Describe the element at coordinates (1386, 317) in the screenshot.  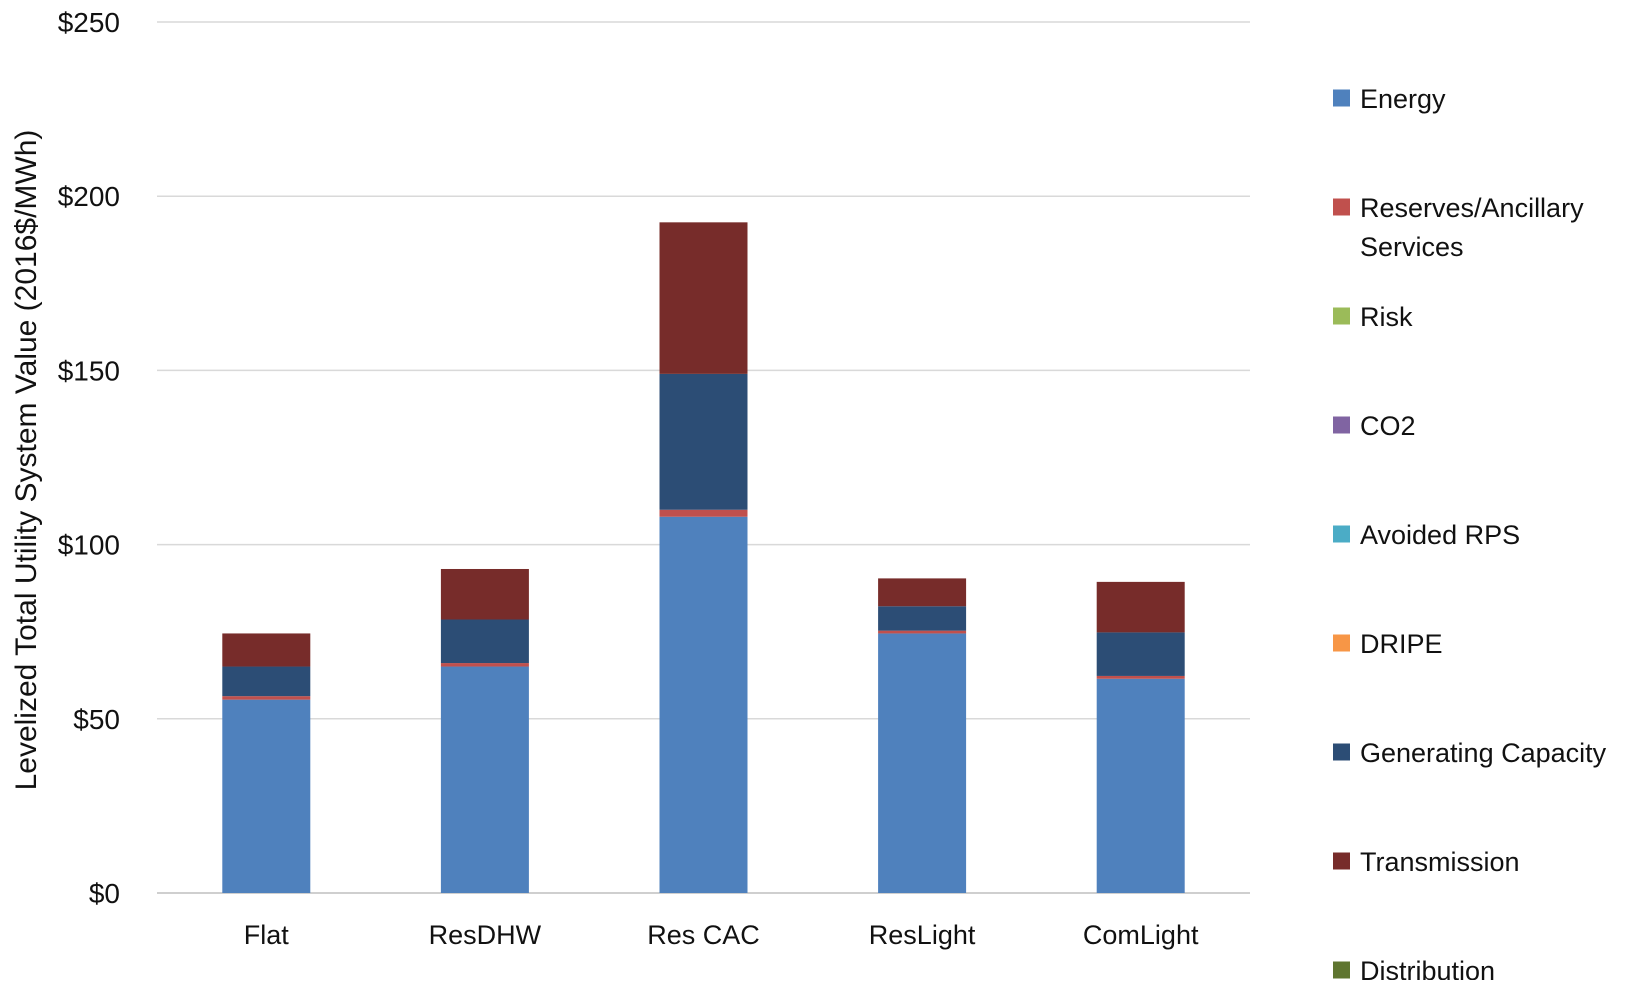
I see `legend-label: Risk` at that location.